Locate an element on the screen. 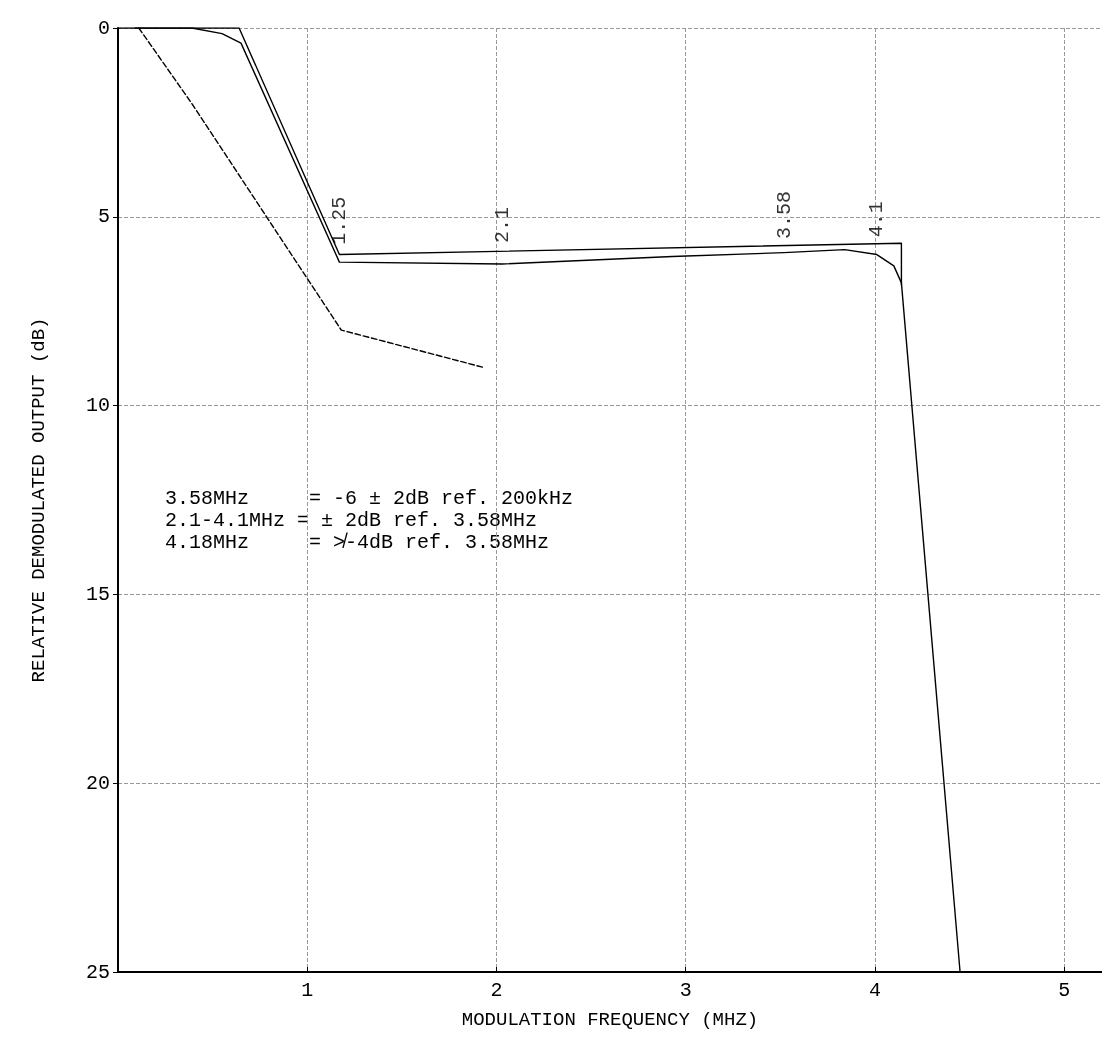 This screenshot has height=1051, width=1110. annotation: 3.58 is located at coordinates (784, 215).